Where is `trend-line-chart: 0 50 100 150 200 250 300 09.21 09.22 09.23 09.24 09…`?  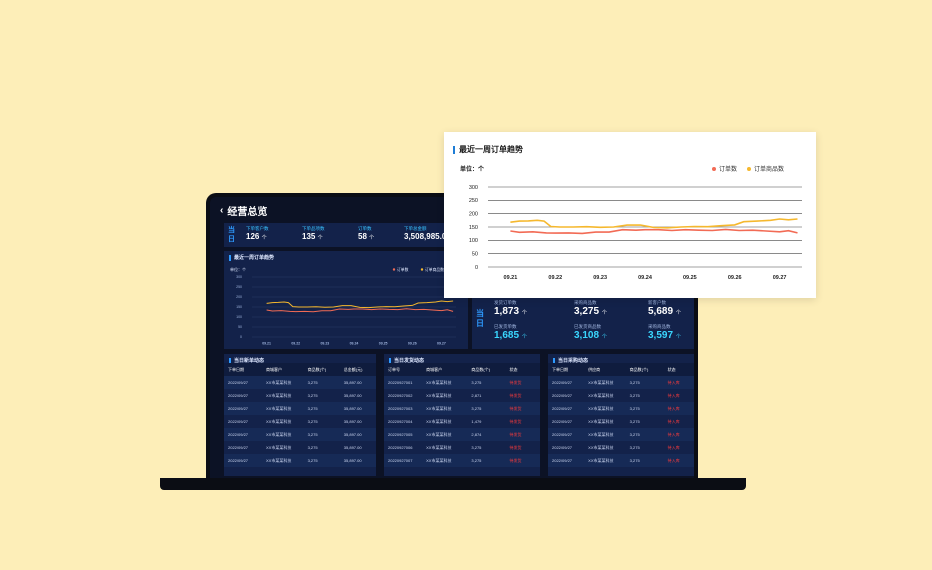 trend-line-chart: 0 50 100 150 200 250 300 09.21 09.22 09.23 09.24 09… is located at coordinates (635, 233).